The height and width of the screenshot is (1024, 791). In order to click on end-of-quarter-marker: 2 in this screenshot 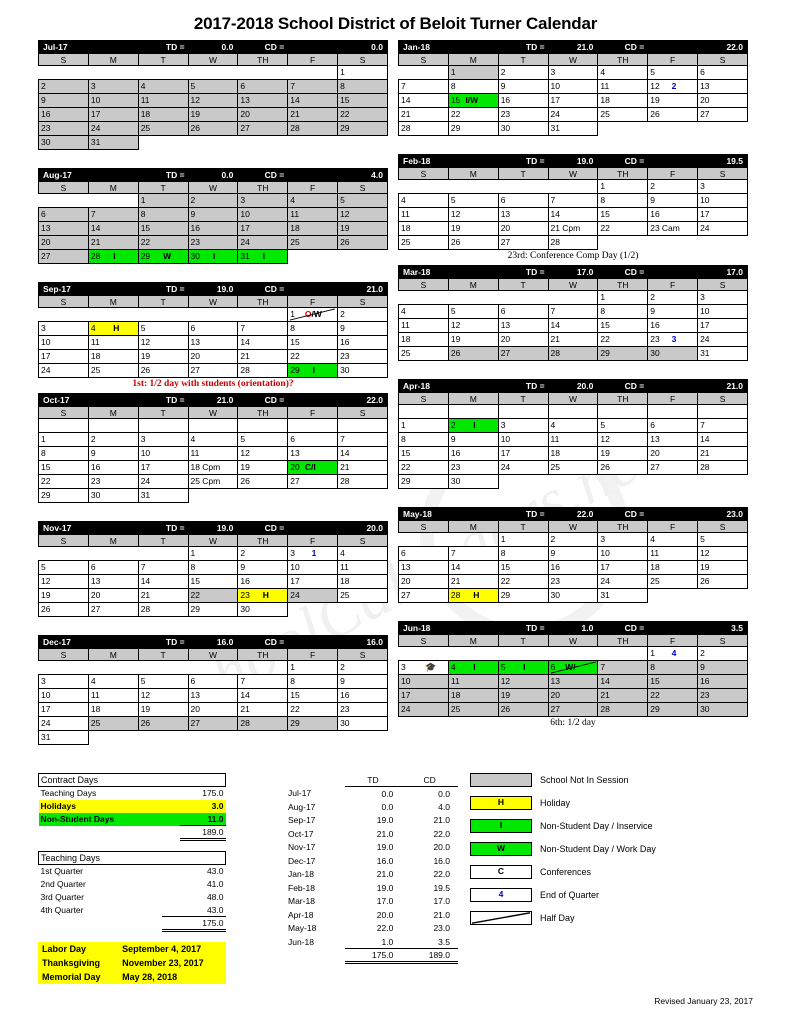, I will do `click(674, 86)`.